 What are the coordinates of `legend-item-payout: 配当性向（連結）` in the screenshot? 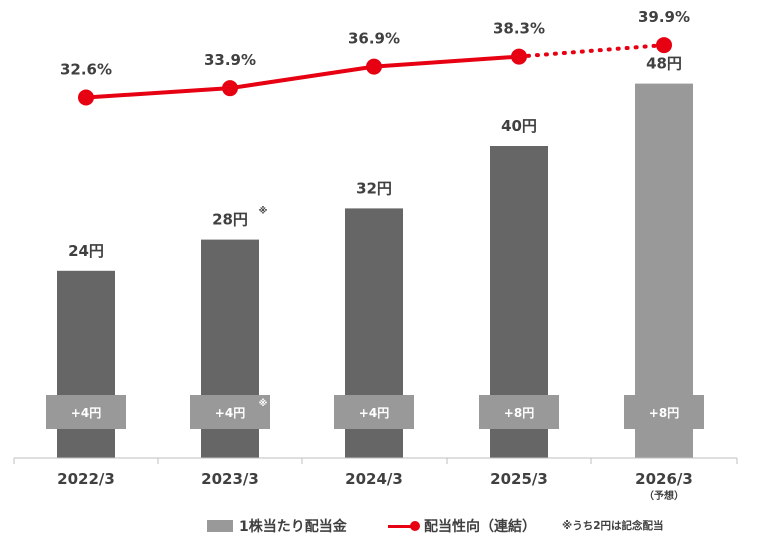 It's located at (462, 526).